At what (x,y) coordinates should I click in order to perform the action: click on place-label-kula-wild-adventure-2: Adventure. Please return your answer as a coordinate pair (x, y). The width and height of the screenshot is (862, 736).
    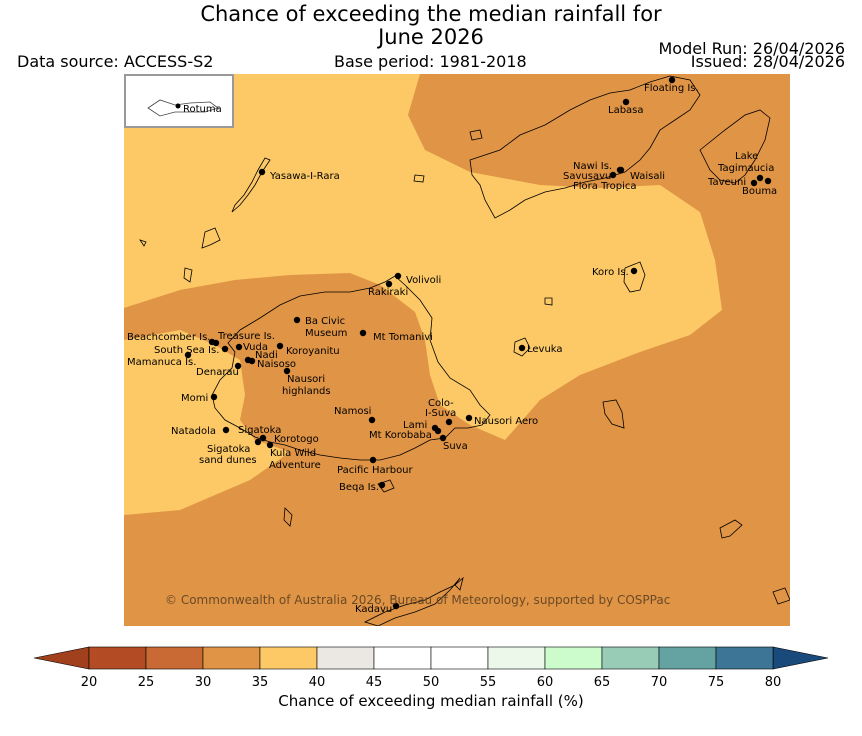
    Looking at the image, I should click on (295, 465).